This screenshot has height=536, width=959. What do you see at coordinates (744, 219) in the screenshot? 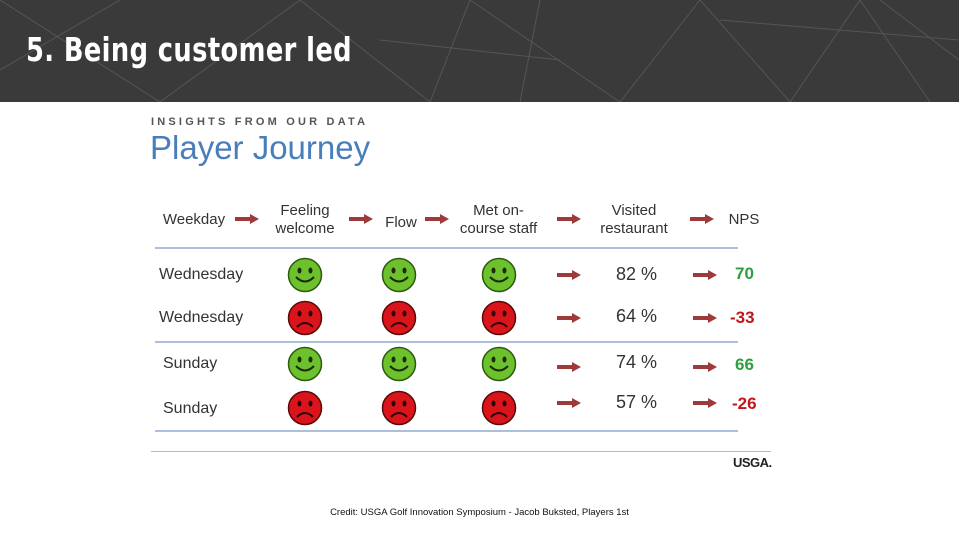
I see `column-header-nps: NPS` at bounding box center [744, 219].